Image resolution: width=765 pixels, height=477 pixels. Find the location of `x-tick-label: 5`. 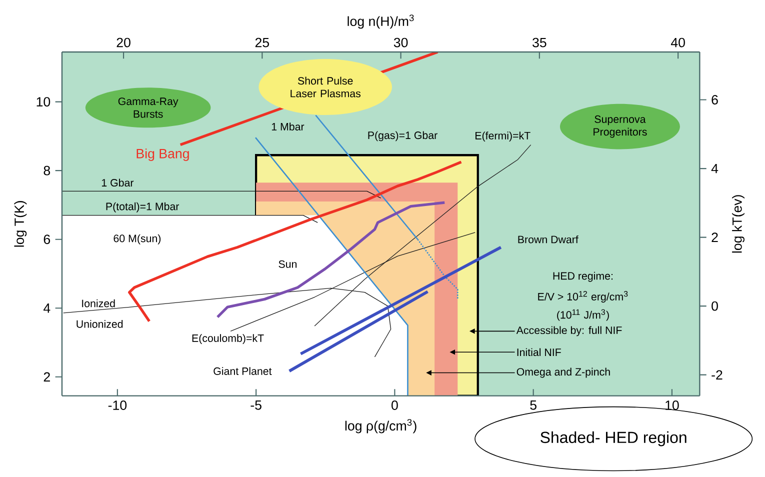

x-tick-label: 5 is located at coordinates (533, 405).